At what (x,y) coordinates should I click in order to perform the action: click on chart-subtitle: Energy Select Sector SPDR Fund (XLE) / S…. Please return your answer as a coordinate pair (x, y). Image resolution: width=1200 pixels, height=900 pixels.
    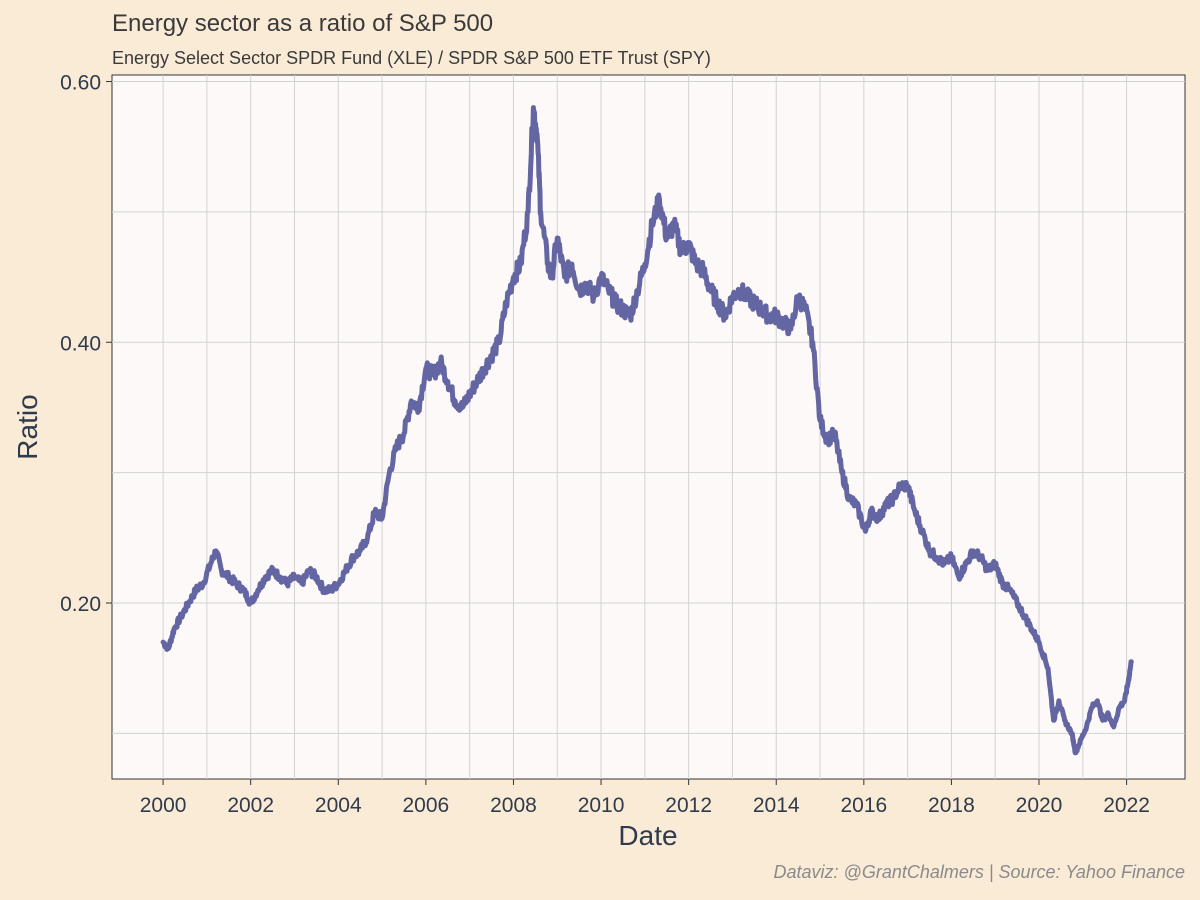
    Looking at the image, I should click on (411, 58).